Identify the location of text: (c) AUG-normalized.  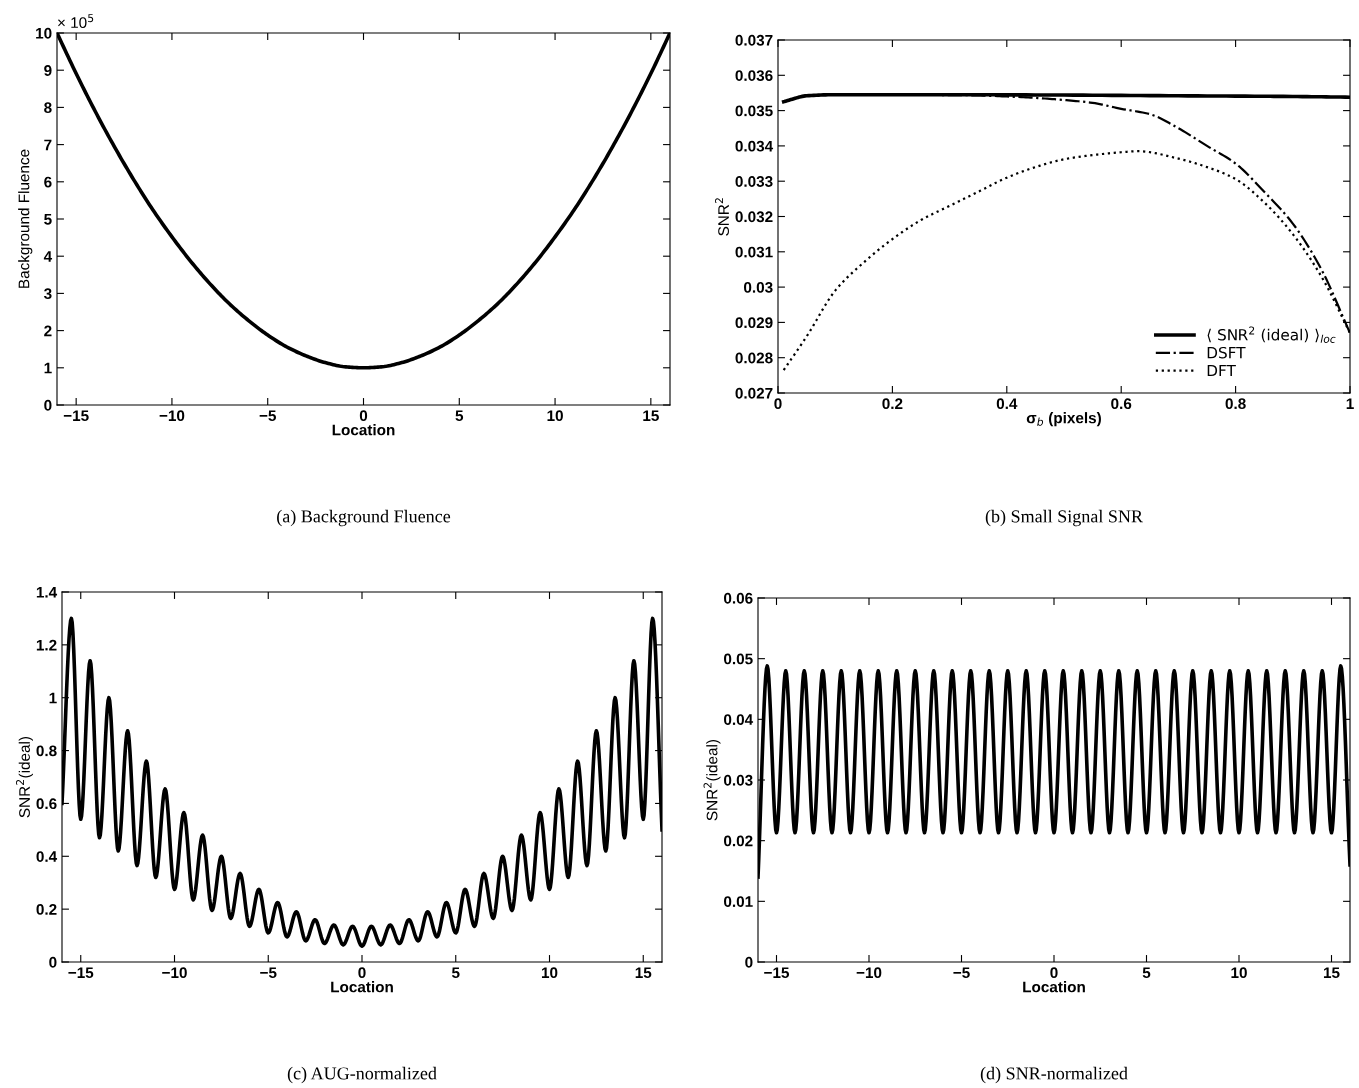
(362, 1075).